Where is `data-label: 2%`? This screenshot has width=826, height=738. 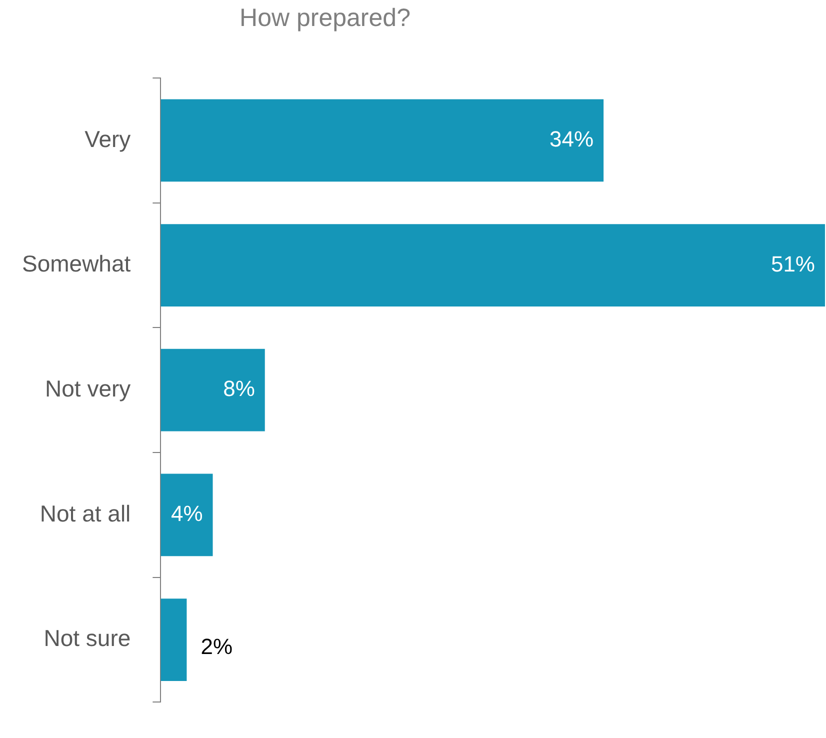
data-label: 2% is located at coordinates (216, 646).